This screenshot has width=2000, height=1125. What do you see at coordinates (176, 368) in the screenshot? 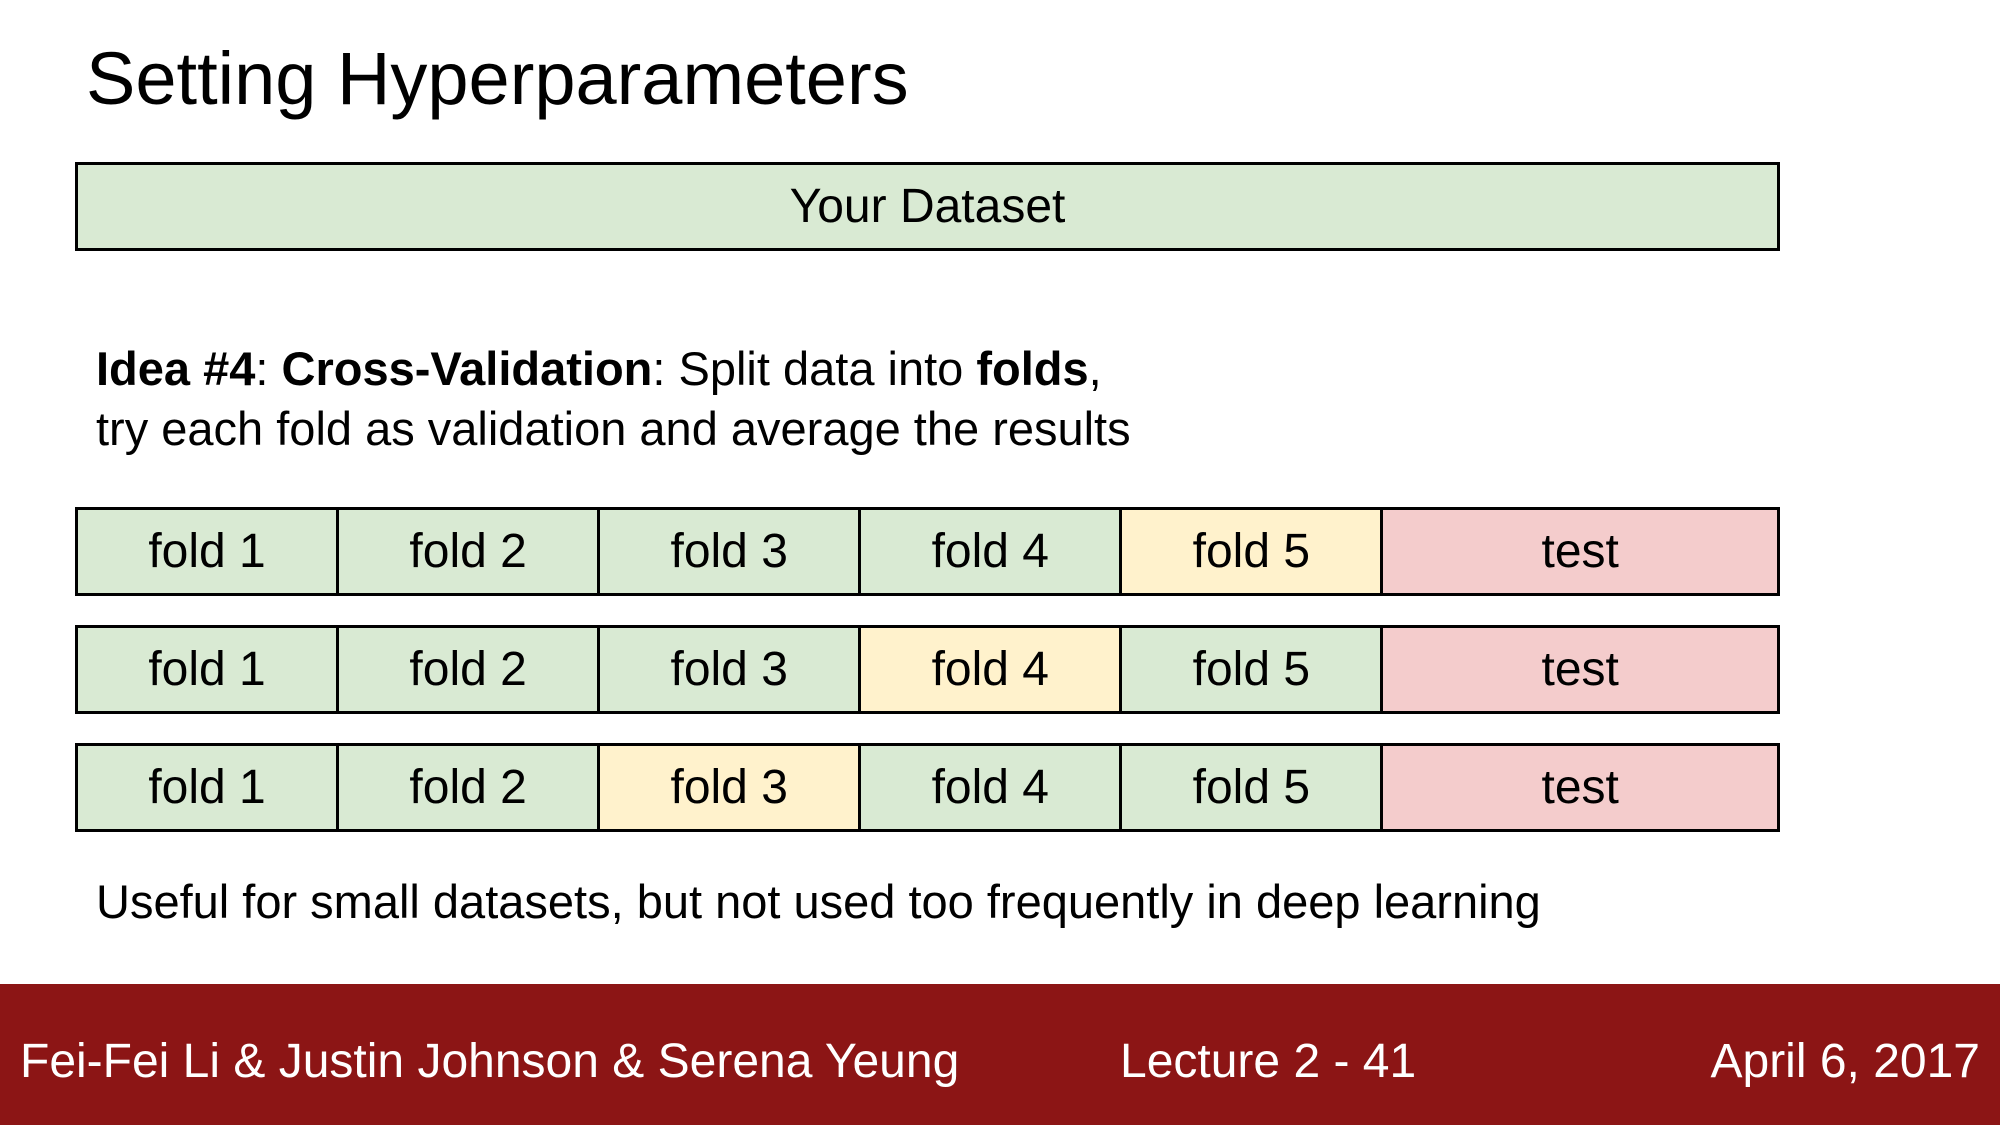
I see `idea-label: Idea #4` at bounding box center [176, 368].